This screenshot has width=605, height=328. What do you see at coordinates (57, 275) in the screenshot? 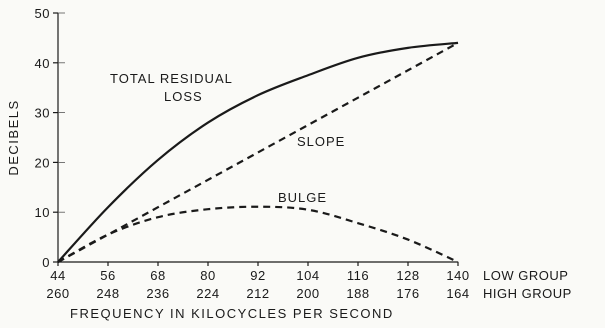
I see `x-tick-label-low: 44` at bounding box center [57, 275].